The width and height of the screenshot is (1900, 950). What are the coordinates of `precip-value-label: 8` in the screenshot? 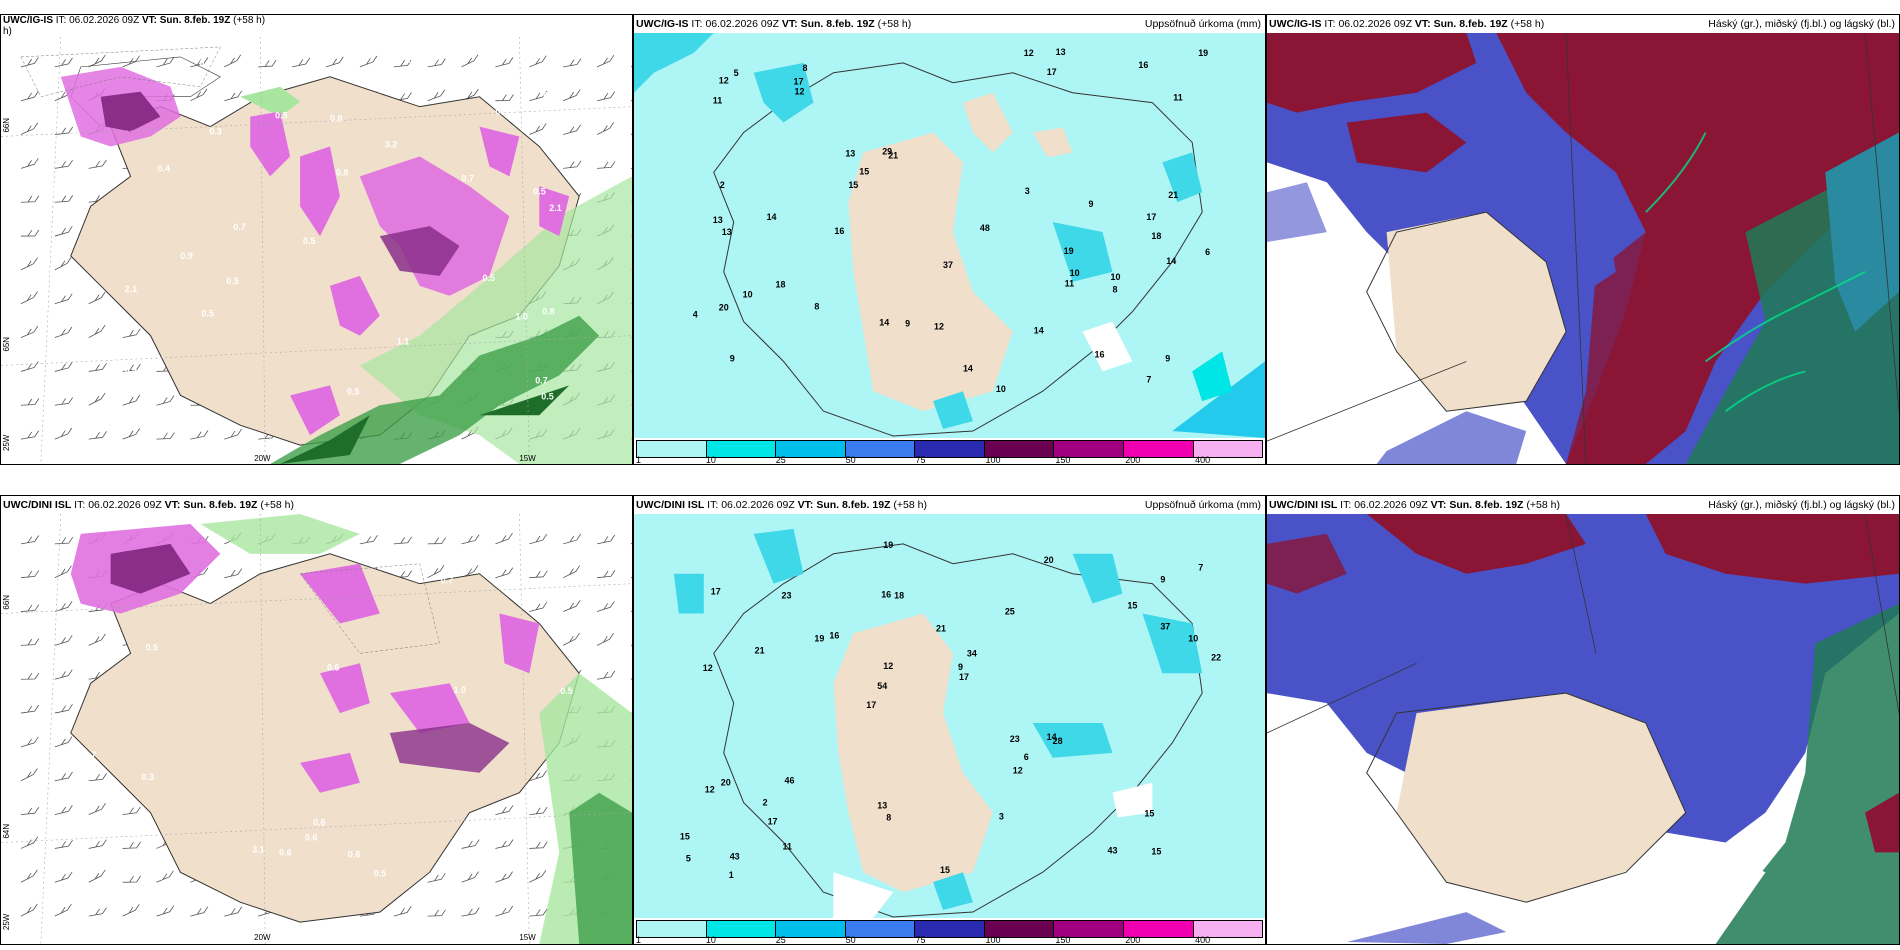 It's located at (816, 307).